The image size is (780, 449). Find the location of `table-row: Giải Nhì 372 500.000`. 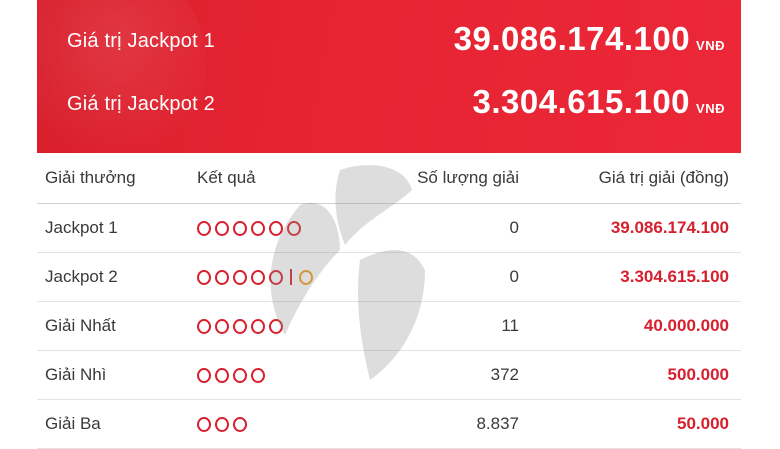

table-row: Giải Nhì 372 500.000 is located at coordinates (389, 375).